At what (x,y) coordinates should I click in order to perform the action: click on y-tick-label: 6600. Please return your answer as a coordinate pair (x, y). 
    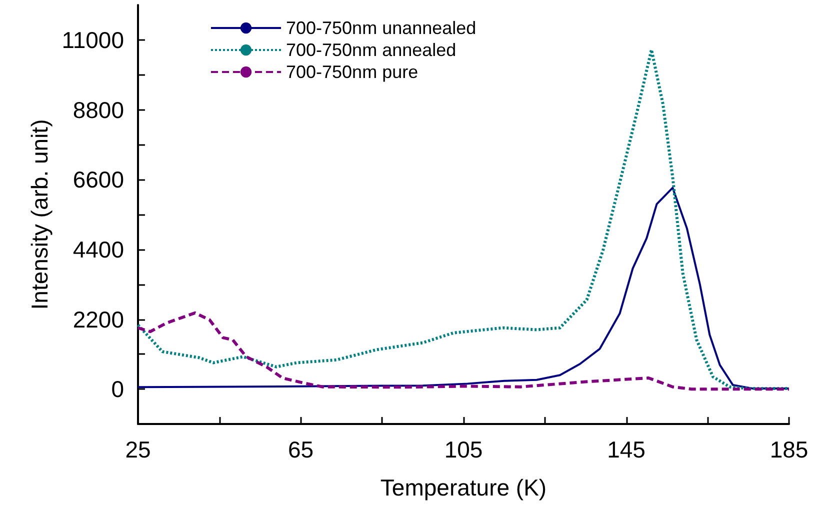
    Looking at the image, I should click on (98, 179).